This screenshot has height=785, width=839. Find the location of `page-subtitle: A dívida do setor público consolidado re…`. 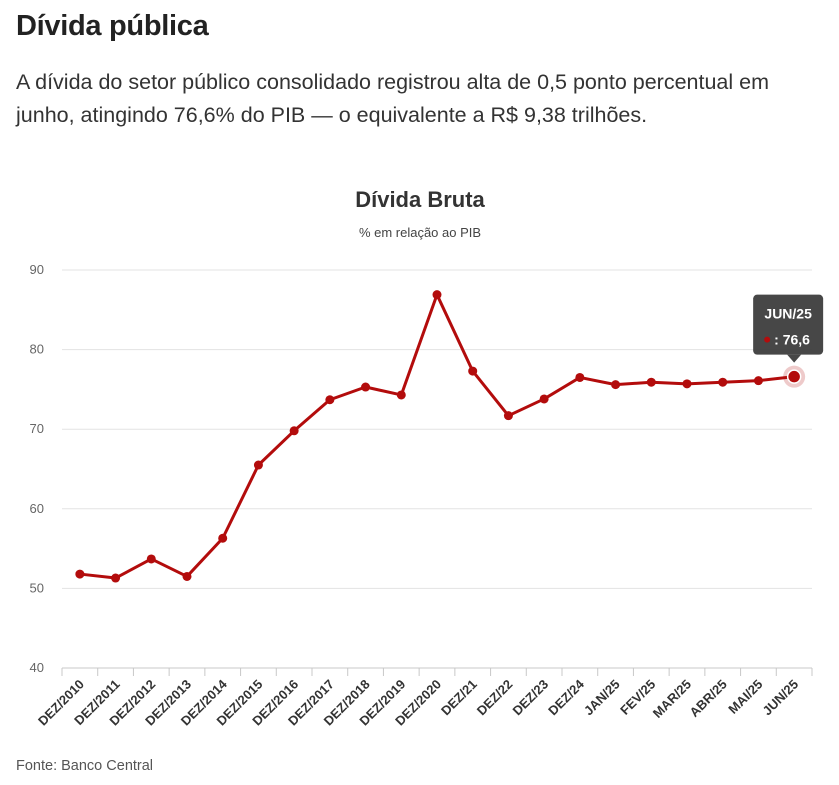

page-subtitle: A dívida do setor público consolidado re… is located at coordinates (392, 98).